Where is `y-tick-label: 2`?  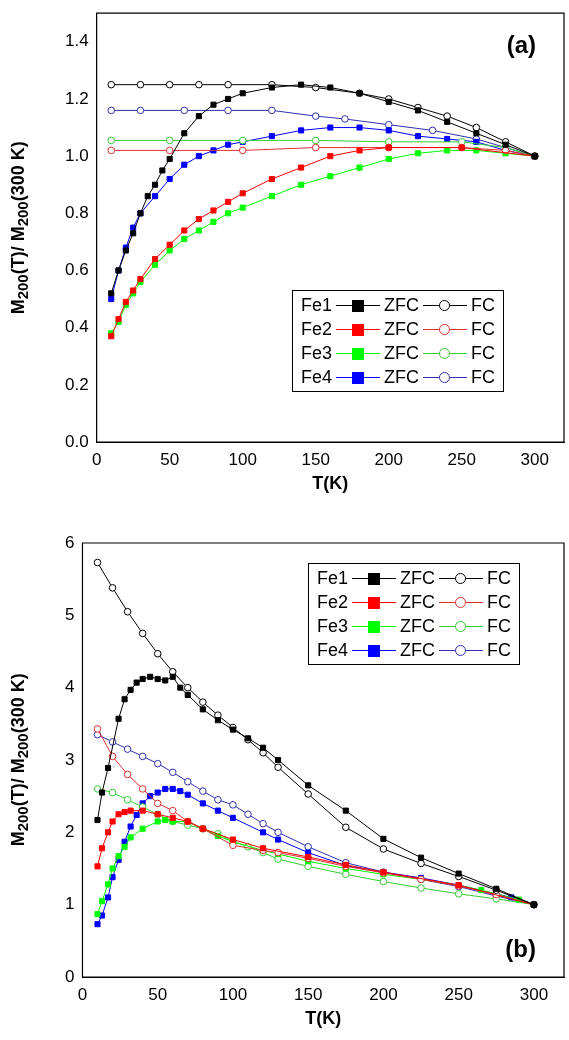
y-tick-label: 2 is located at coordinates (69, 832).